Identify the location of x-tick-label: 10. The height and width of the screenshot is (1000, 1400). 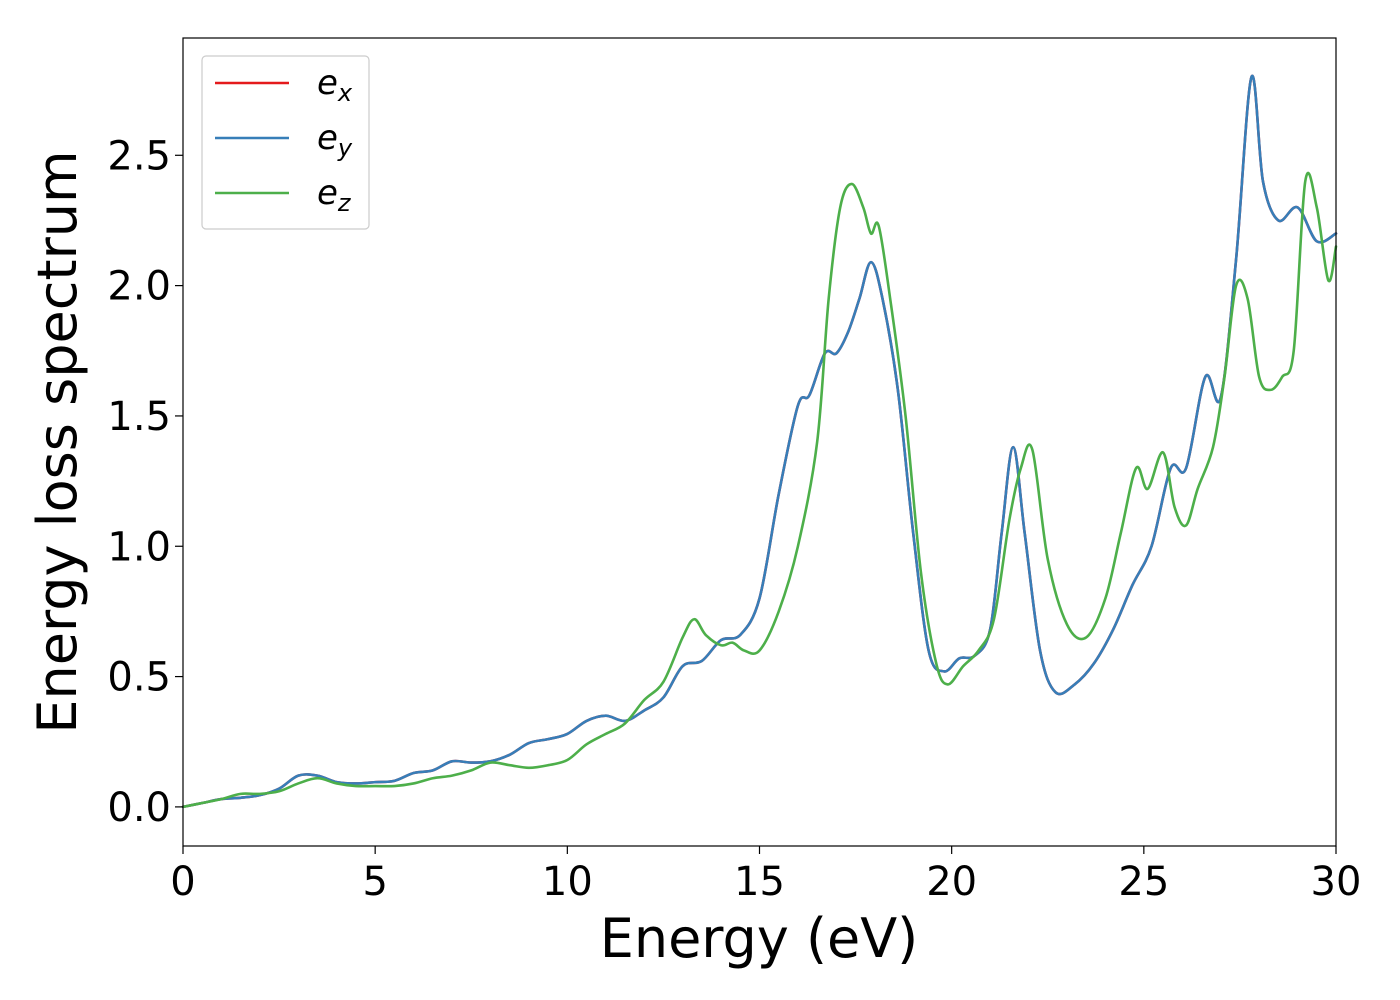
(567, 882).